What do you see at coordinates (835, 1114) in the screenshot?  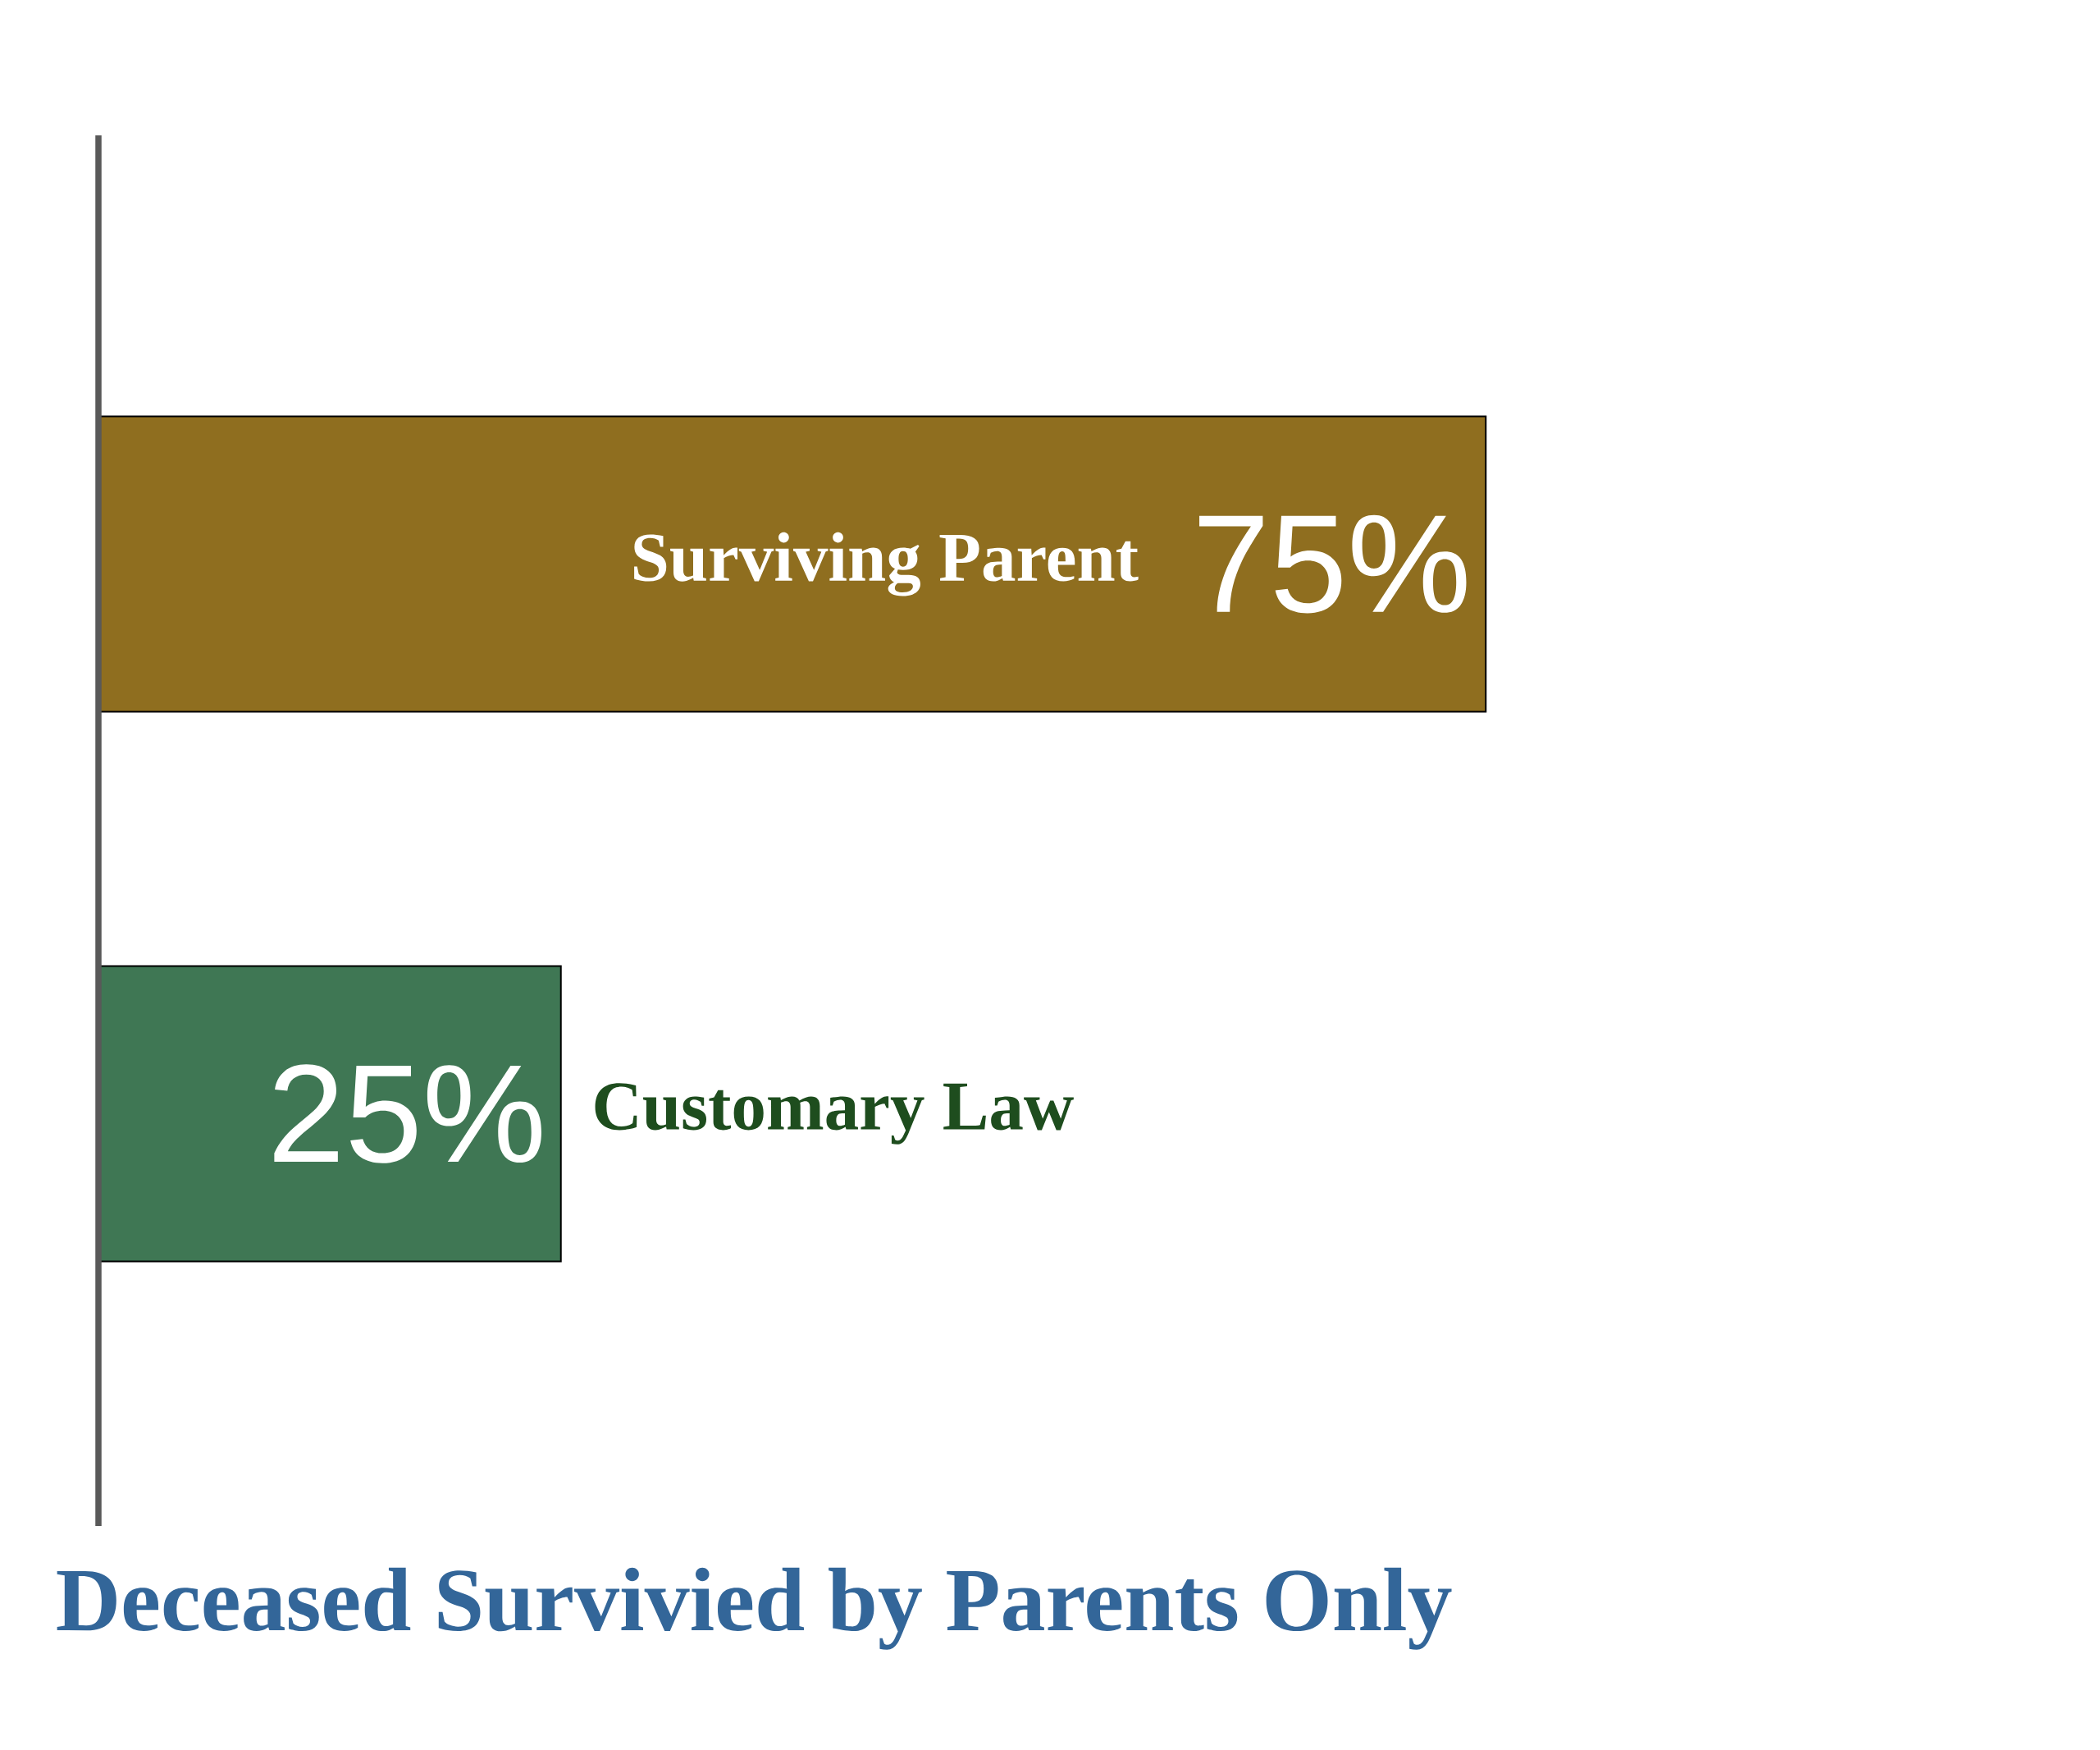 I see `y-tick-label: Customary Law` at bounding box center [835, 1114].